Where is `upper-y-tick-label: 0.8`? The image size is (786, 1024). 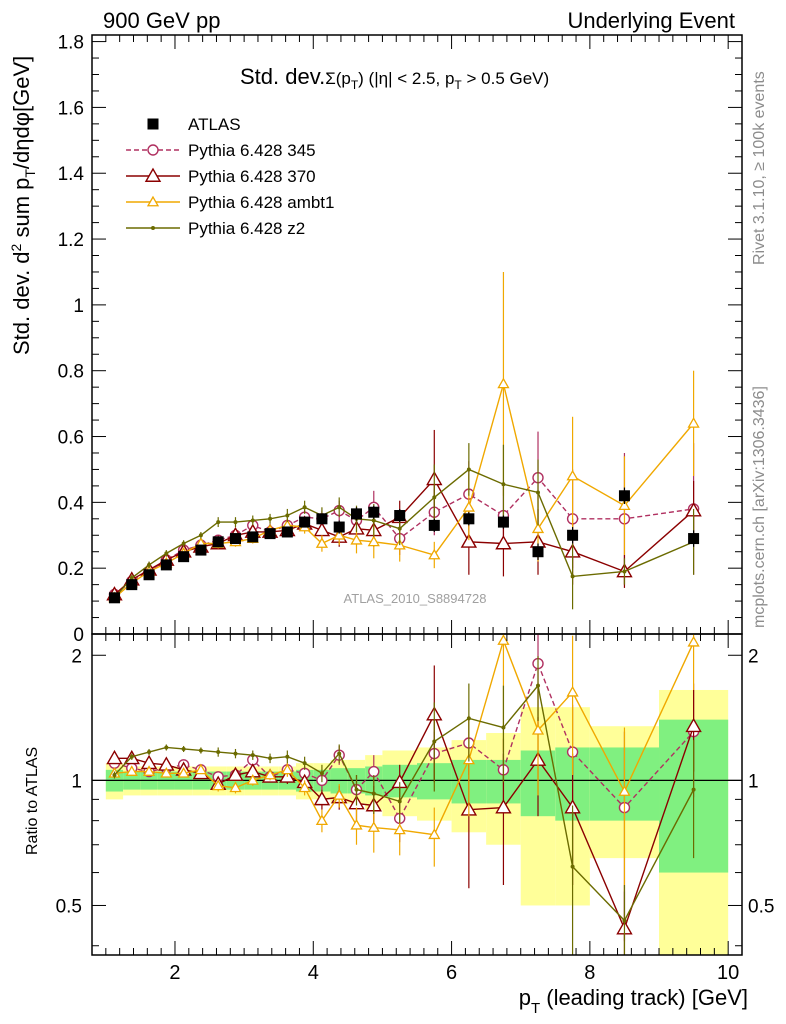 upper-y-tick-label: 0.8 is located at coordinates (71, 372).